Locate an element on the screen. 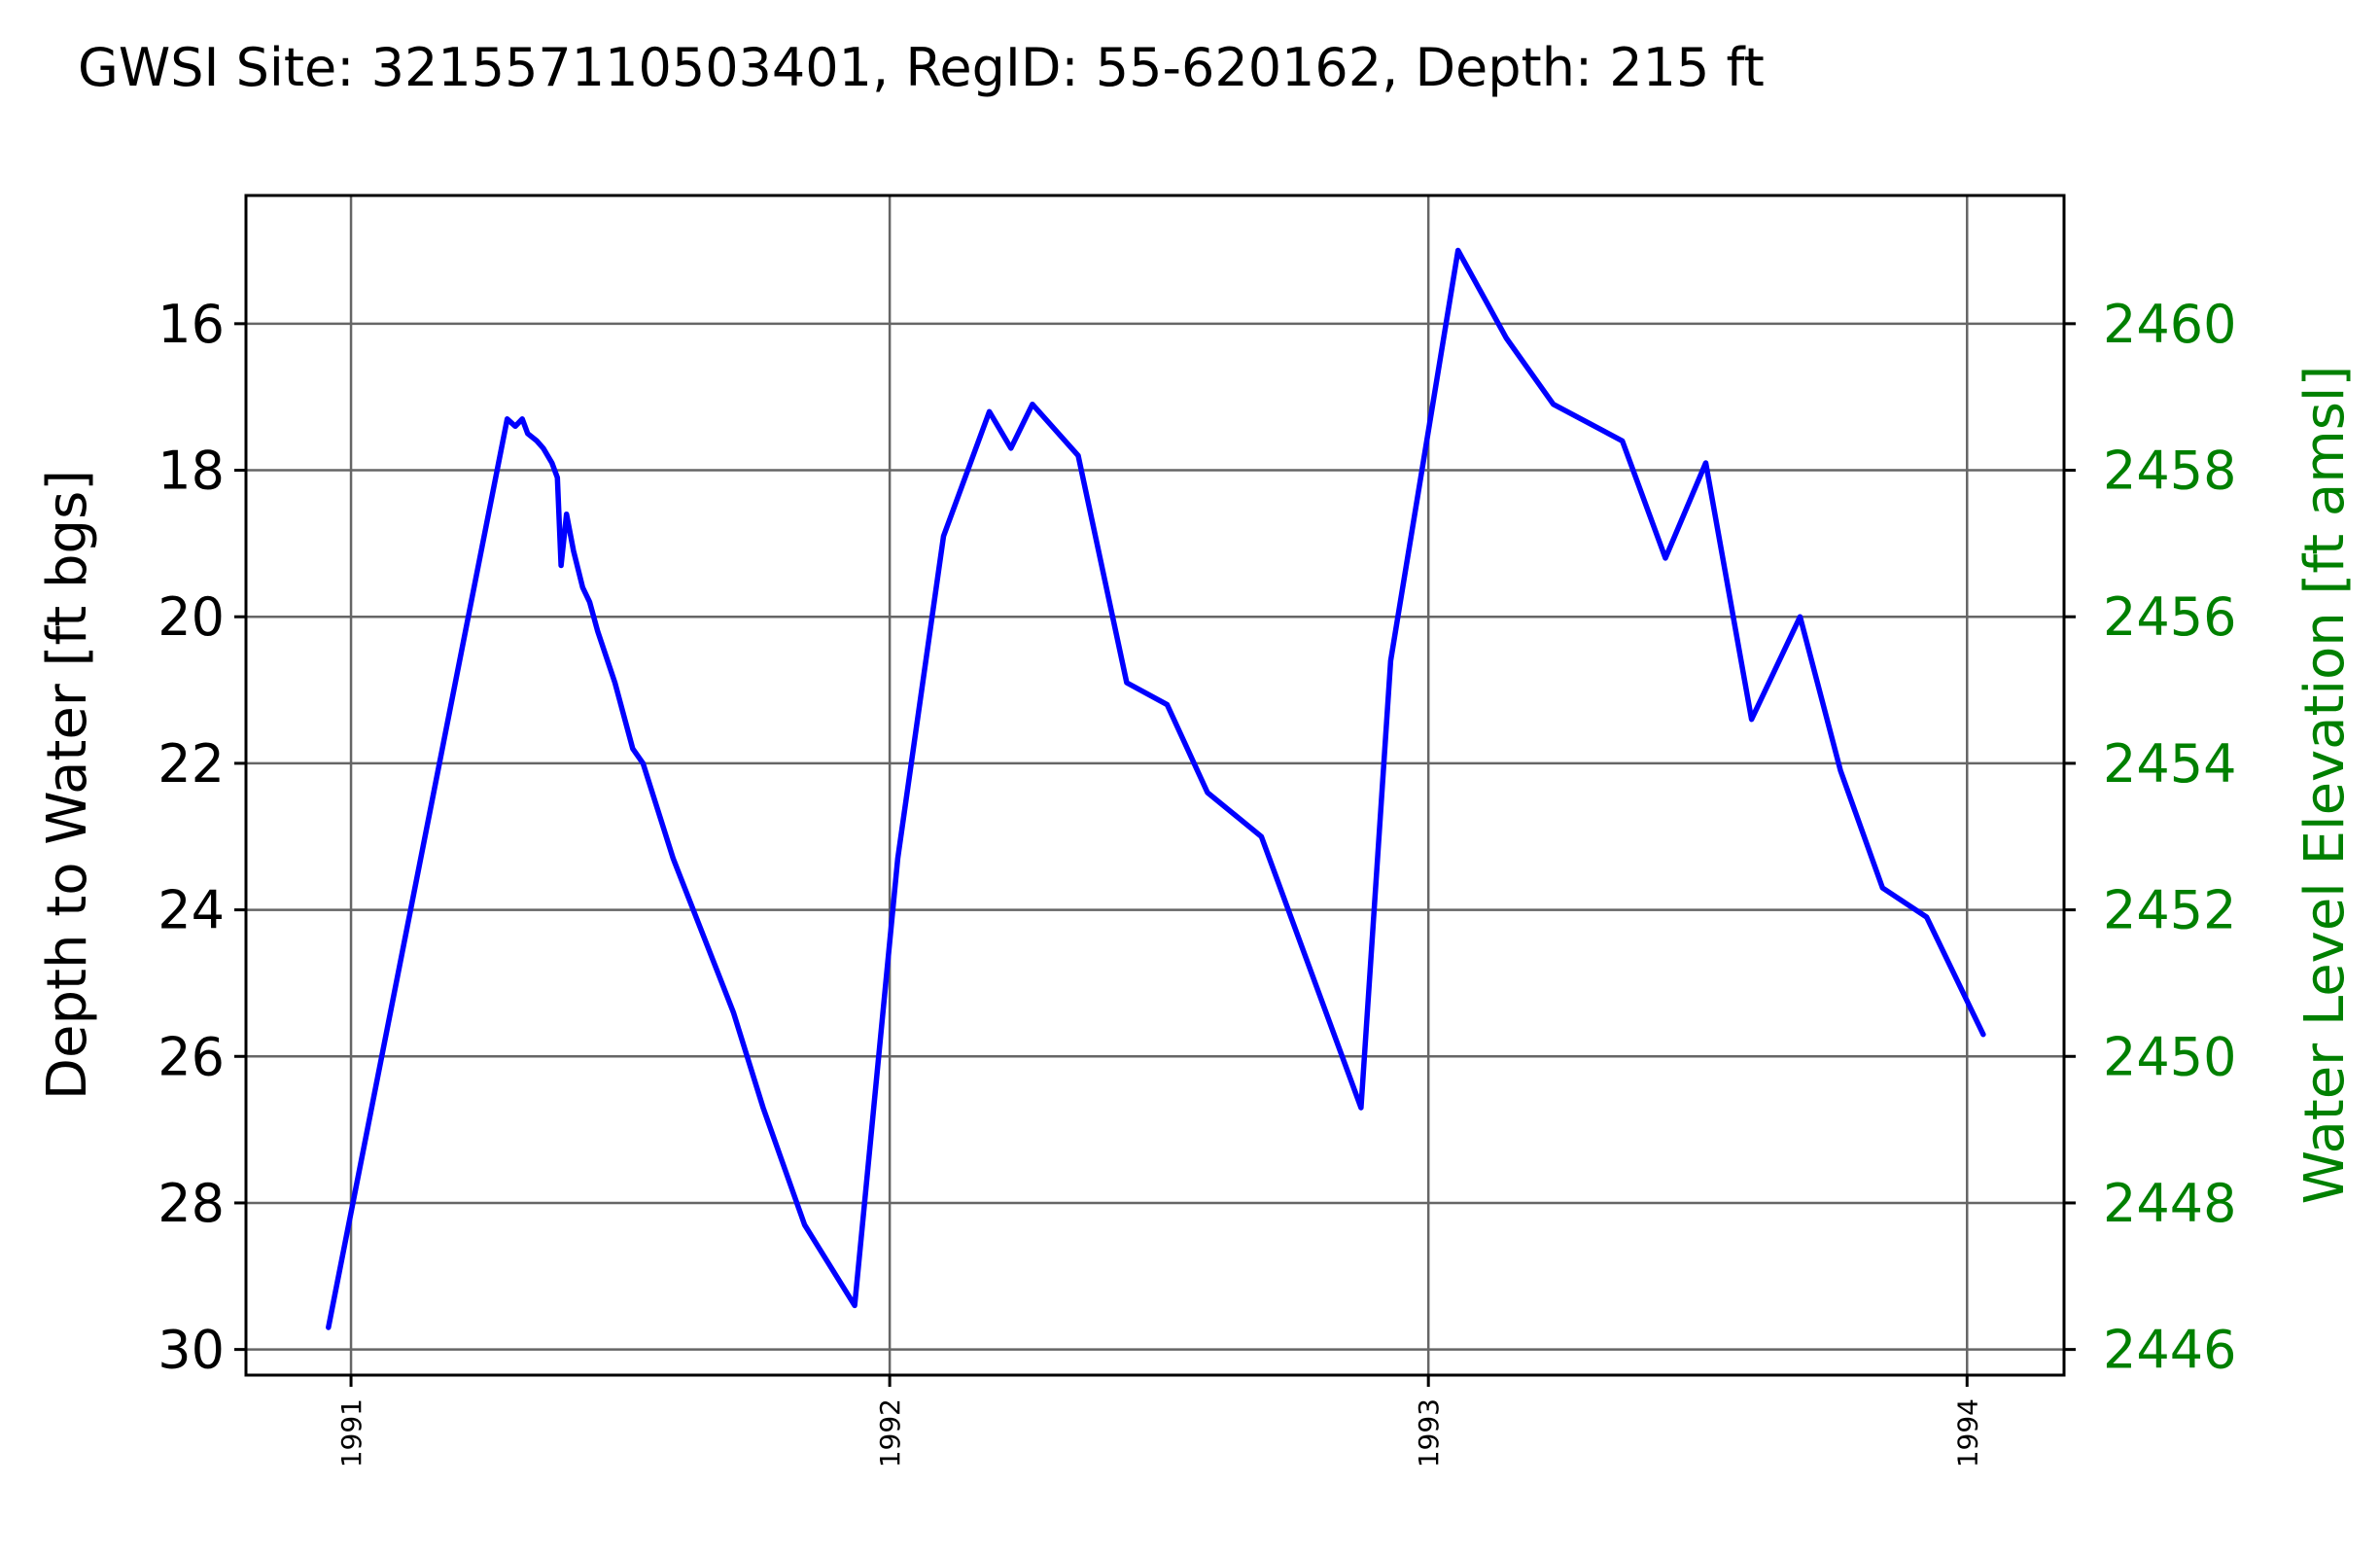 The height and width of the screenshot is (1556, 2380). y2-axis-label: Water Level Elevation [ft amsl] is located at coordinates (2325, 785).